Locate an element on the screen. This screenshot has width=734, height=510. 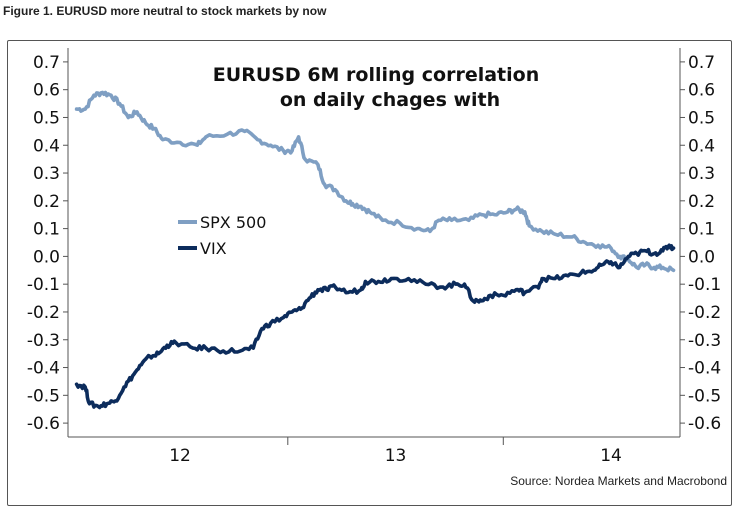
chart-title-line: on daily chages with is located at coordinates (390, 100).